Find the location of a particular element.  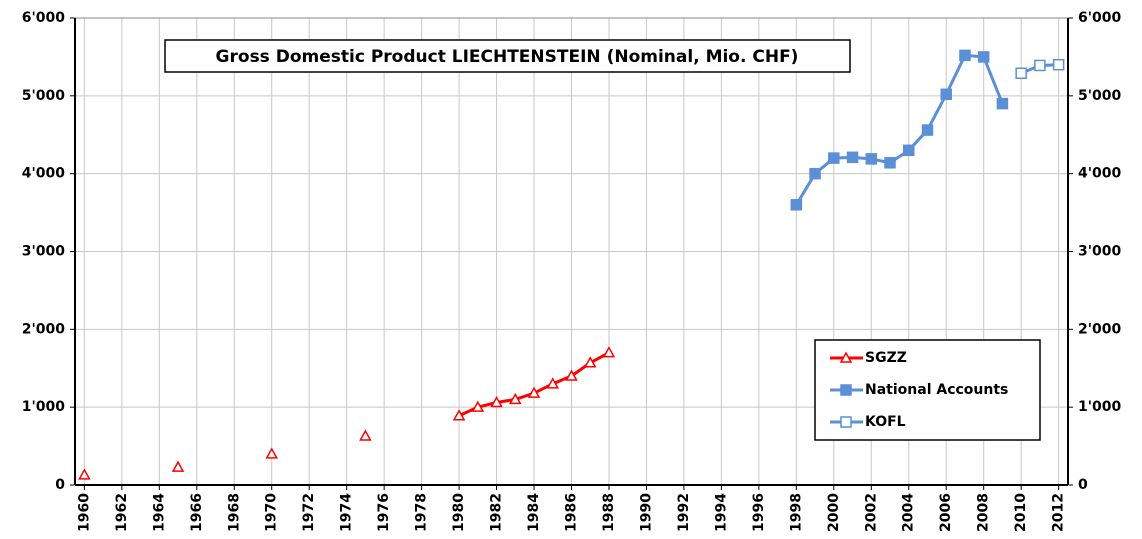

y2-tick-label: 1'000 is located at coordinates (1100, 407).